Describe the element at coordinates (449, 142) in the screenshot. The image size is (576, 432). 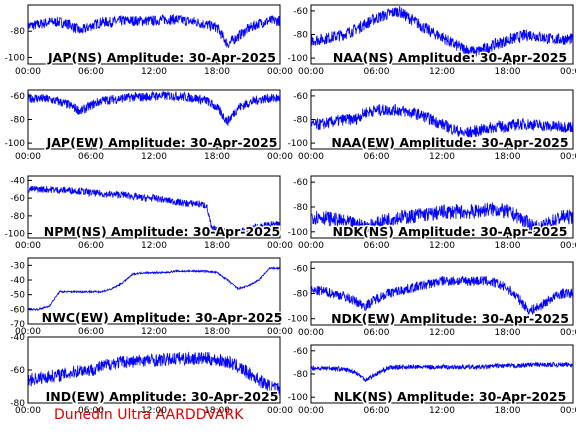
I see `panel-title: NAA(EW) Amplitude: 30-Apr-2025` at that location.